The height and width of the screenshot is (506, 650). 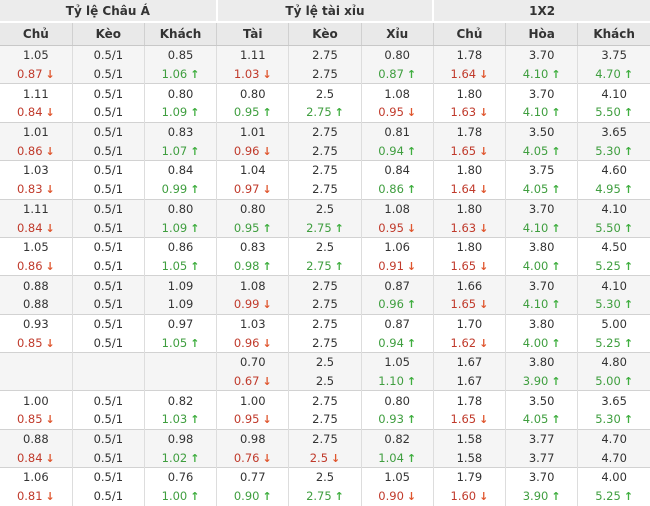 What do you see at coordinates (614, 93) in the screenshot?
I see `odds-value: 4.10` at bounding box center [614, 93].